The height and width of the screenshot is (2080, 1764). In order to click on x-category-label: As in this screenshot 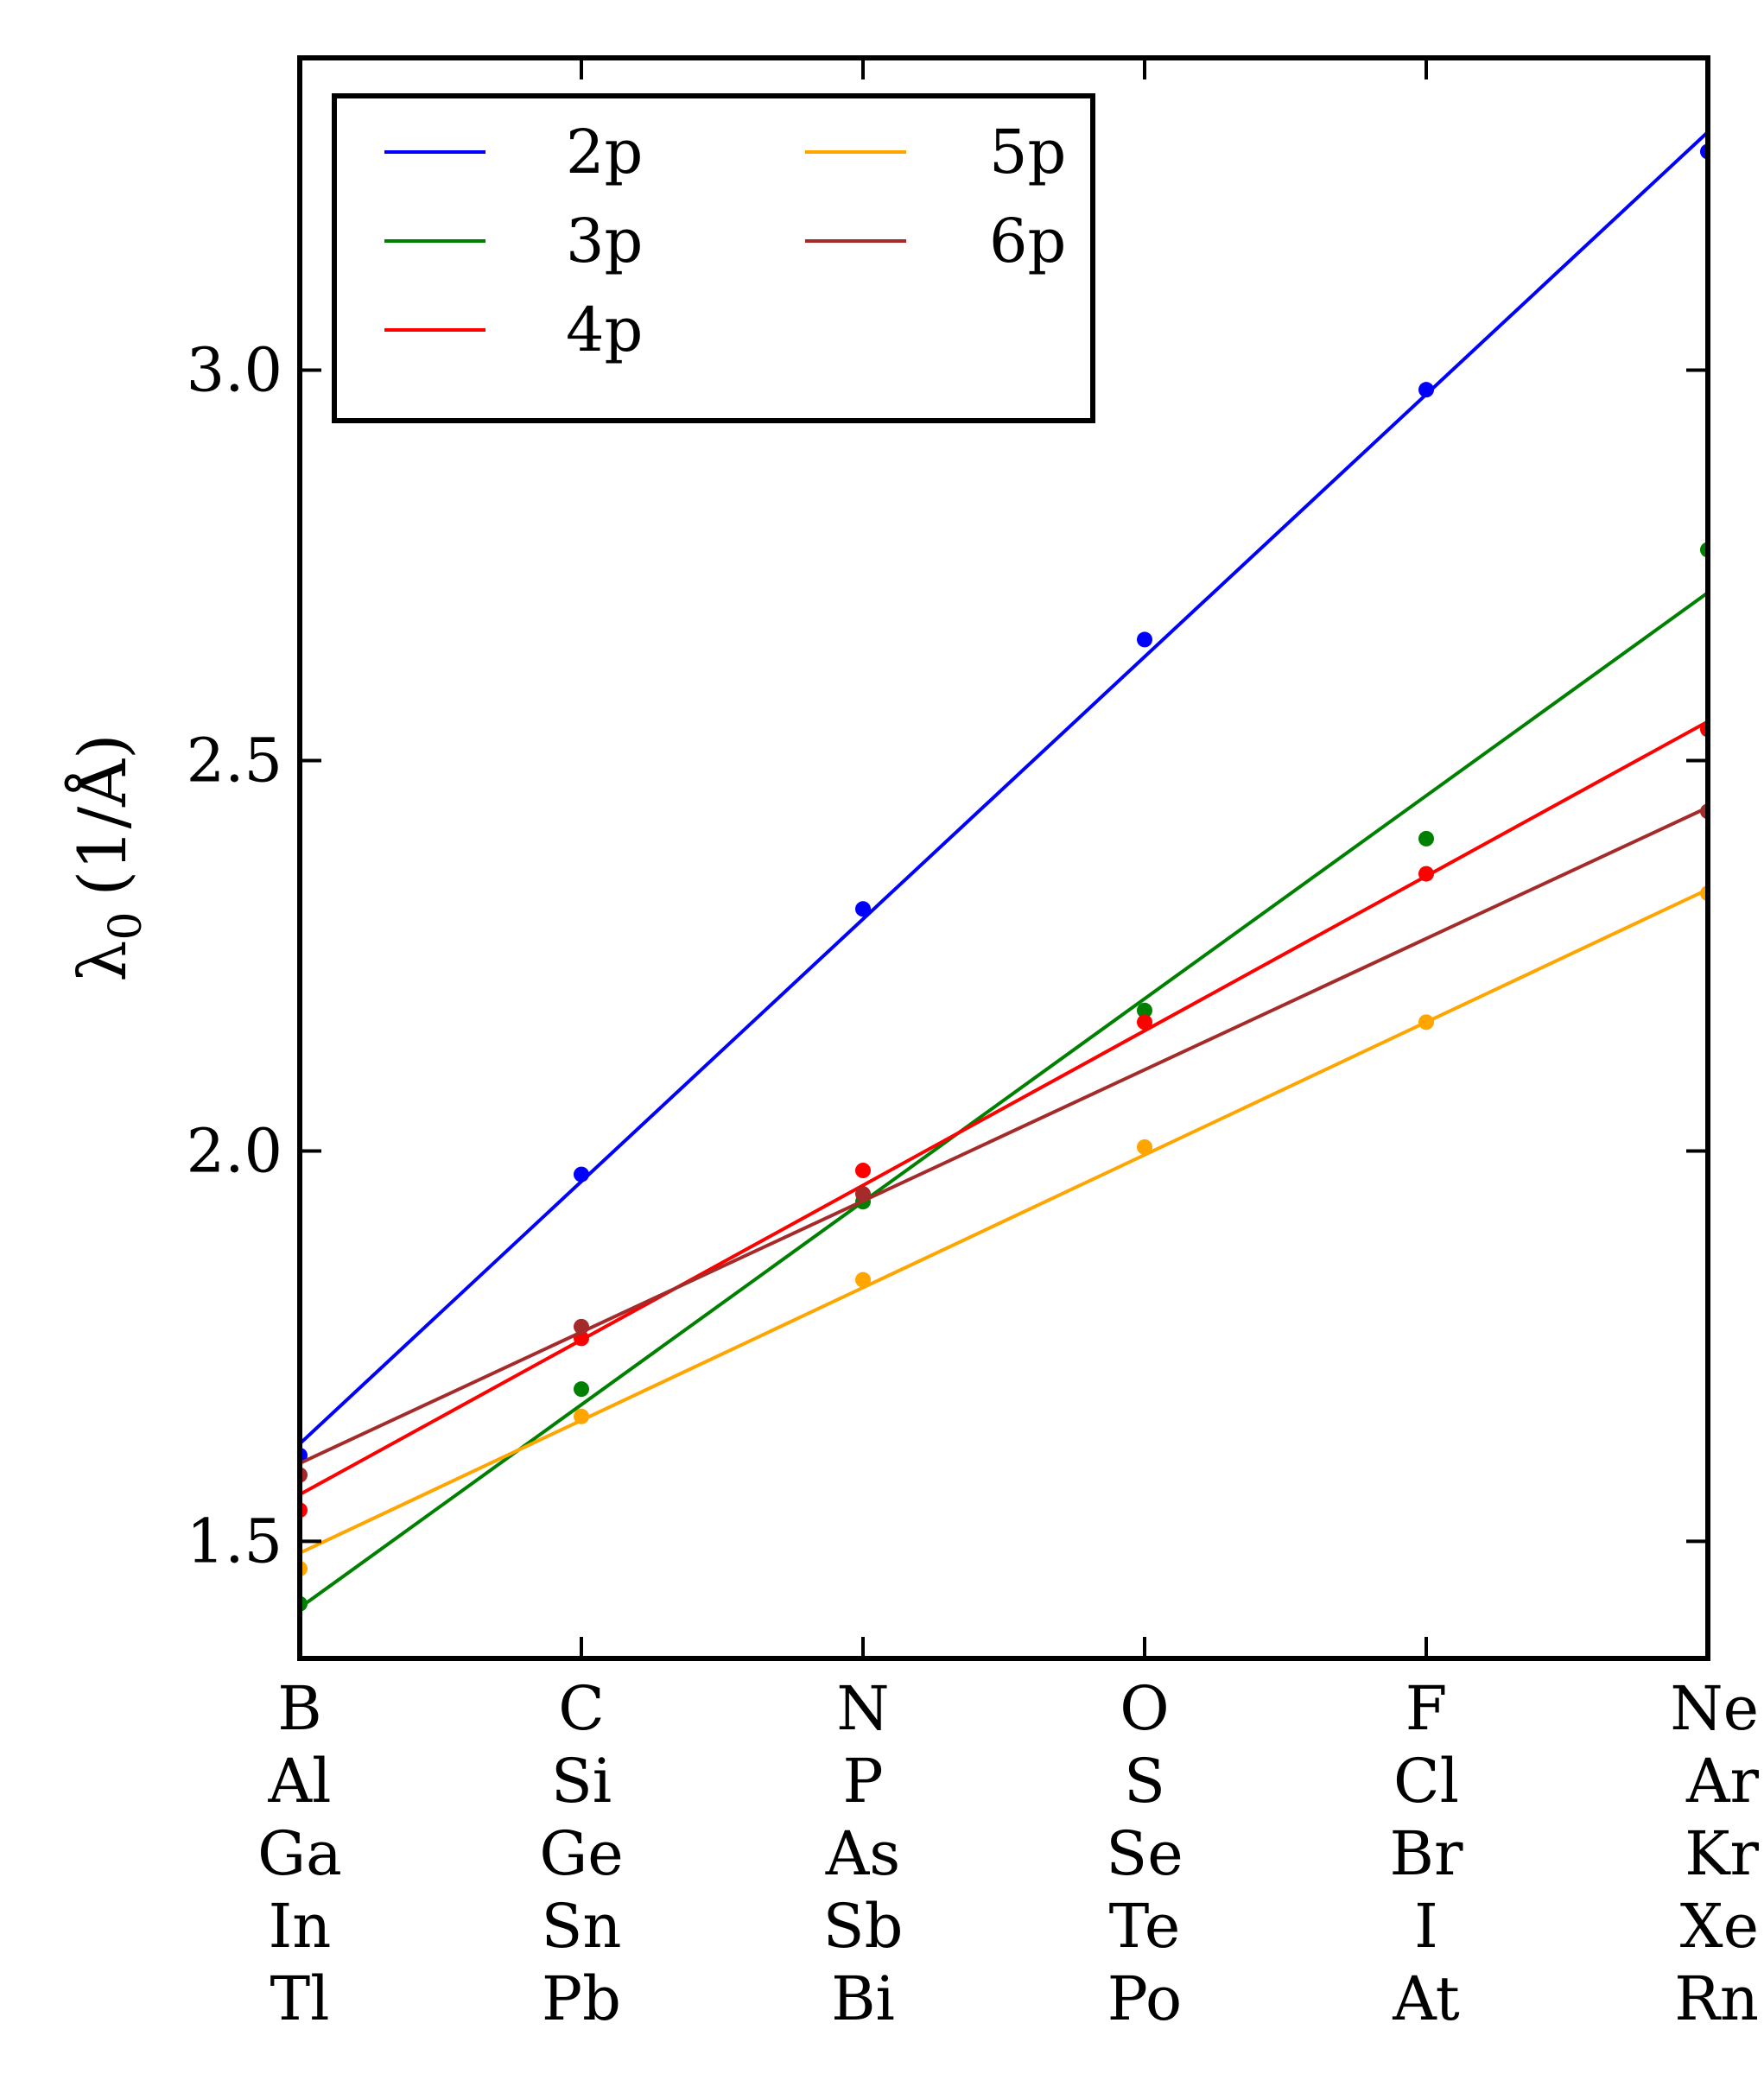, I will do `click(862, 1853)`.